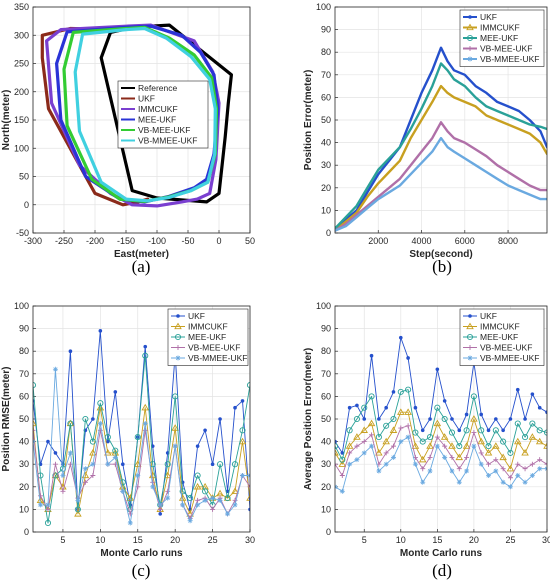 Image resolution: width=550 pixels, height=580 pixels. I want to click on y-axis-label: Average Position Error(meter), so click(308, 419).